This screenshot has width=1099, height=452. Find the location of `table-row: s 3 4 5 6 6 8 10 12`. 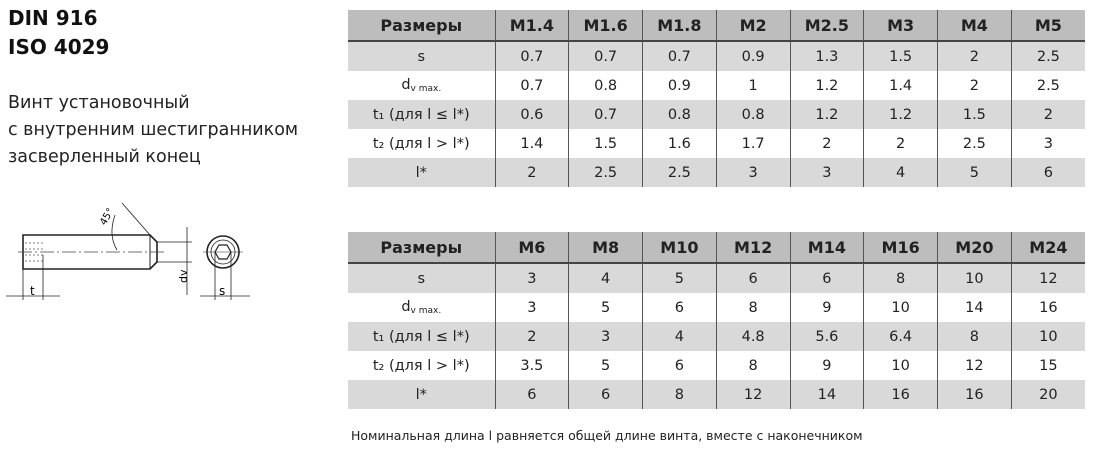

table-row: s 3 4 5 6 6 8 10 12 is located at coordinates (716, 278).